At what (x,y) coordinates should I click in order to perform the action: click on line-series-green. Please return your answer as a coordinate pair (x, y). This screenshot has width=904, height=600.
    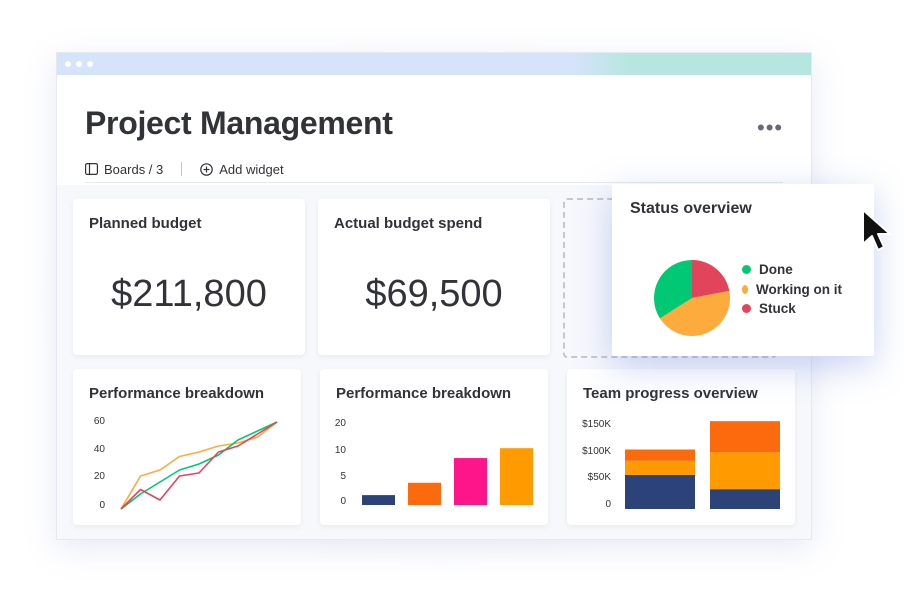
    Looking at the image, I should click on (199, 465).